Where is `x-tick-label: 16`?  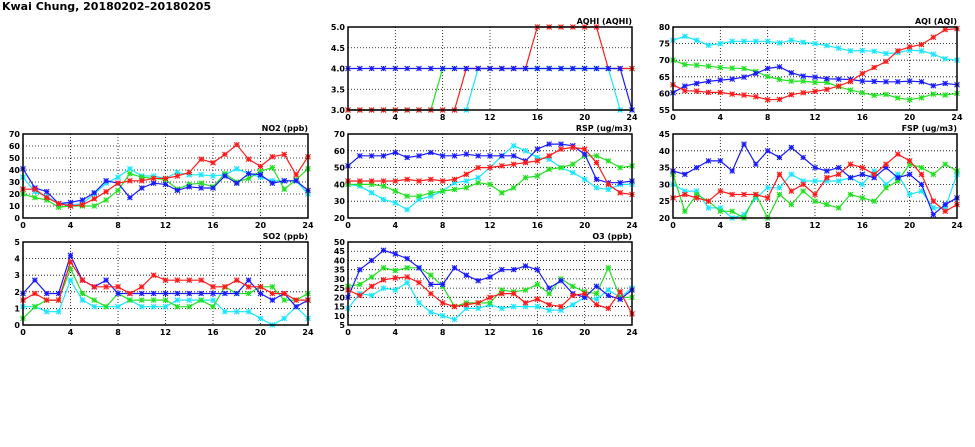
x-tick-label: 16 is located at coordinates (538, 225).